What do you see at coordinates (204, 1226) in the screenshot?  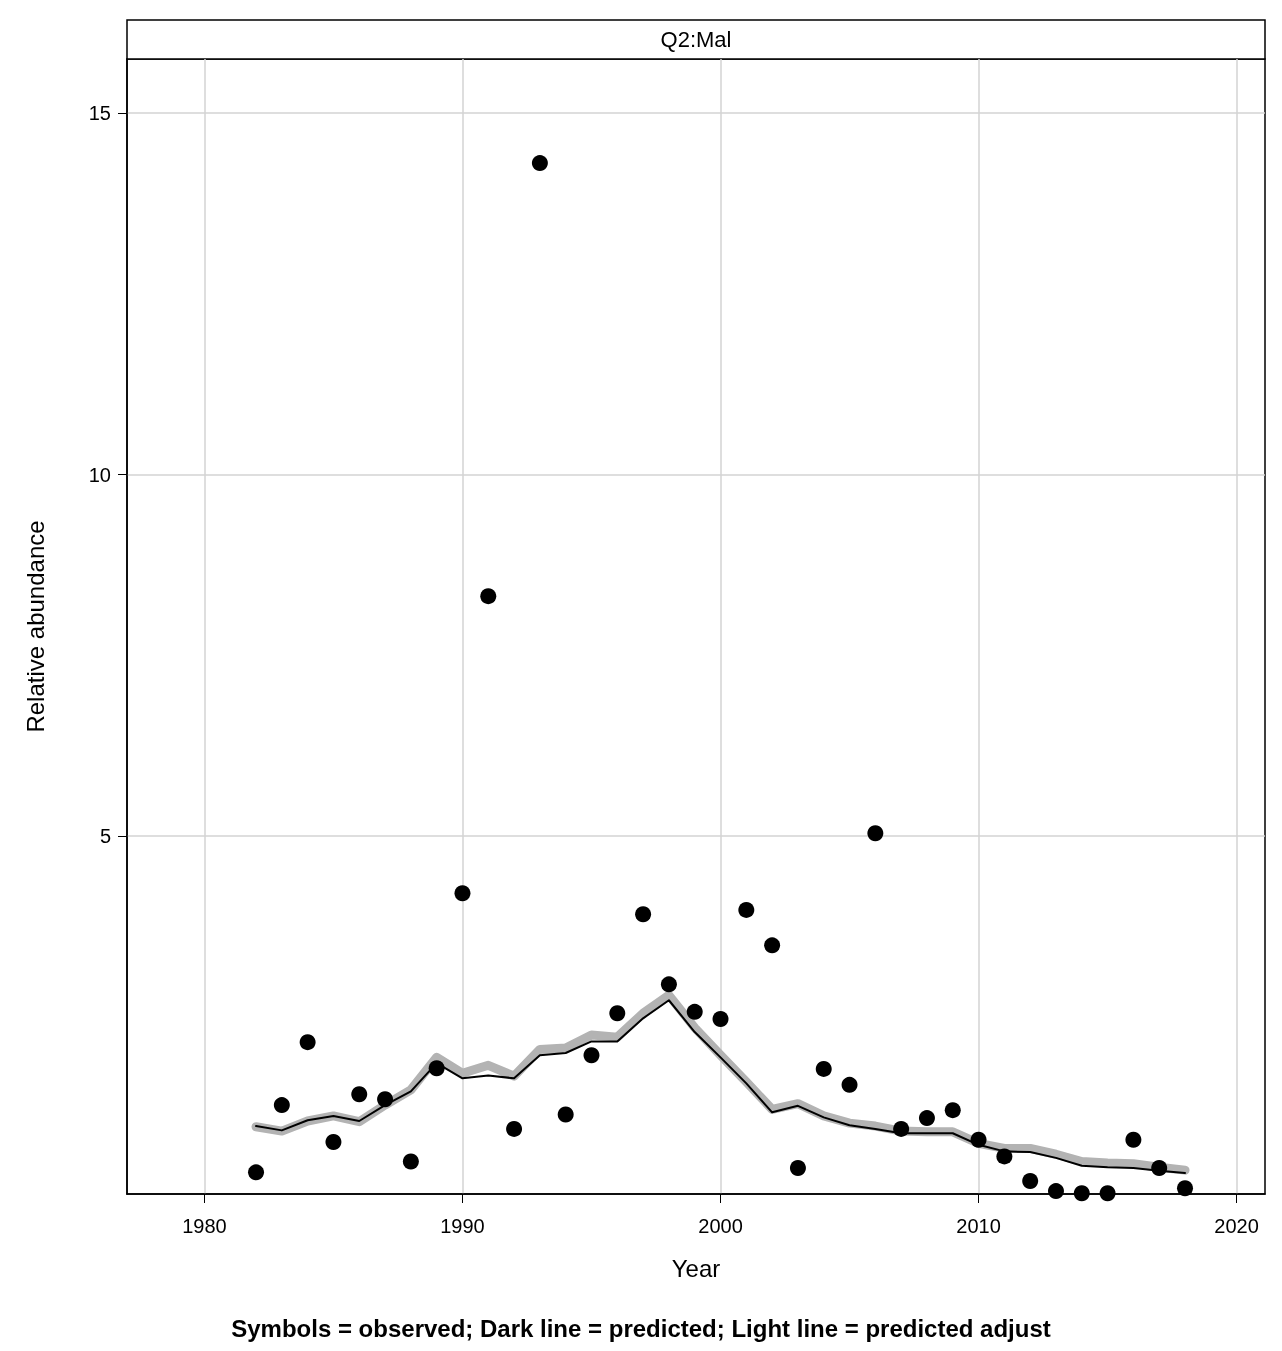 I see `x-tick-label: 1980` at bounding box center [204, 1226].